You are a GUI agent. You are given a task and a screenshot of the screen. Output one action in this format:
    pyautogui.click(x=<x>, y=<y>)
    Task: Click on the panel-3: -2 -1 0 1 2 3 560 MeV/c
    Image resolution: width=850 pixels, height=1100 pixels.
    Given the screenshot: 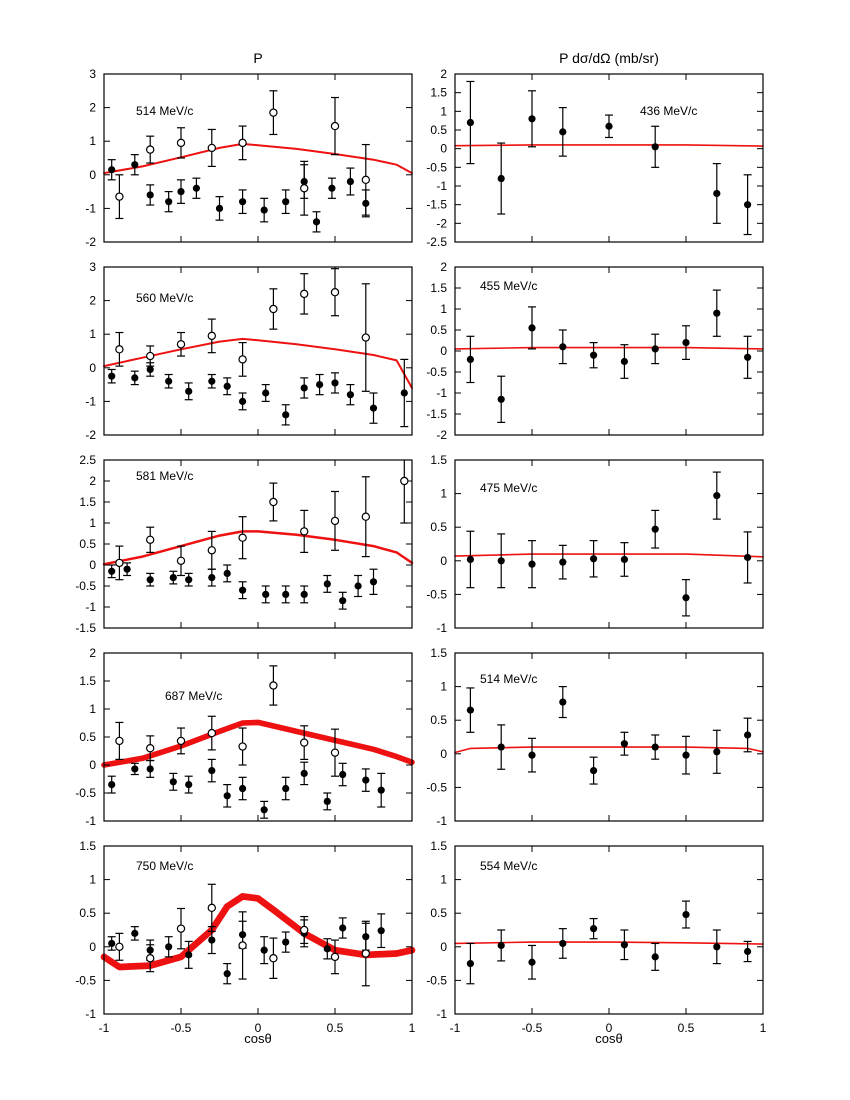 What is the action you would take?
    pyautogui.click(x=249, y=351)
    